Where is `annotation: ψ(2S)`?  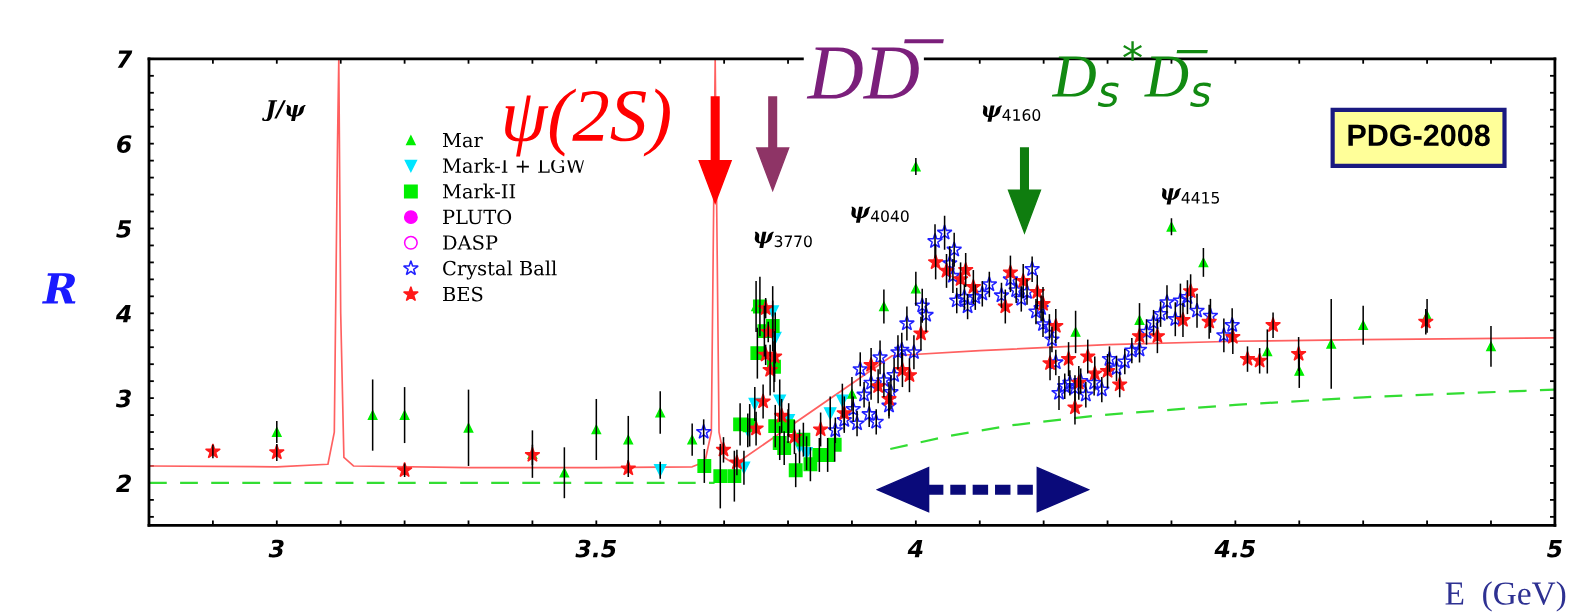
annotation: ψ(2S) is located at coordinates (587, 122).